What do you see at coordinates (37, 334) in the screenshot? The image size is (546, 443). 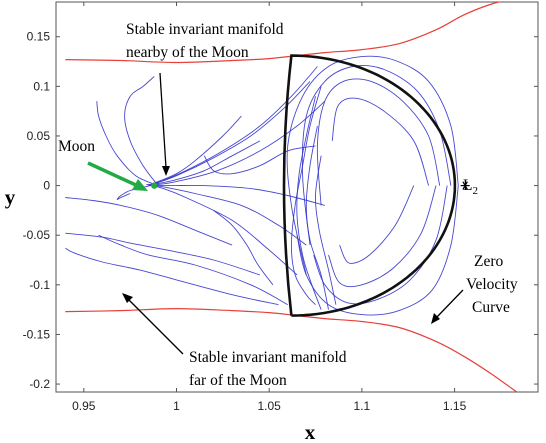 I see `y-tick-label: -0.15` at bounding box center [37, 334].